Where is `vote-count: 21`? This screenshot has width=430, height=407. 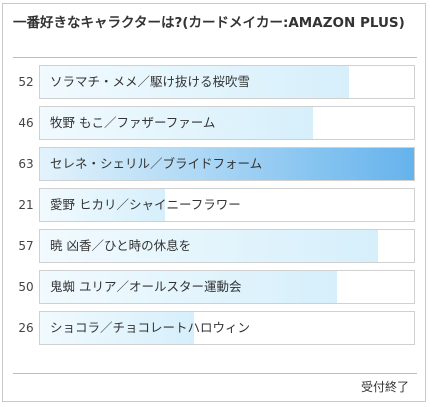
vote-count: 21 is located at coordinates (26, 205).